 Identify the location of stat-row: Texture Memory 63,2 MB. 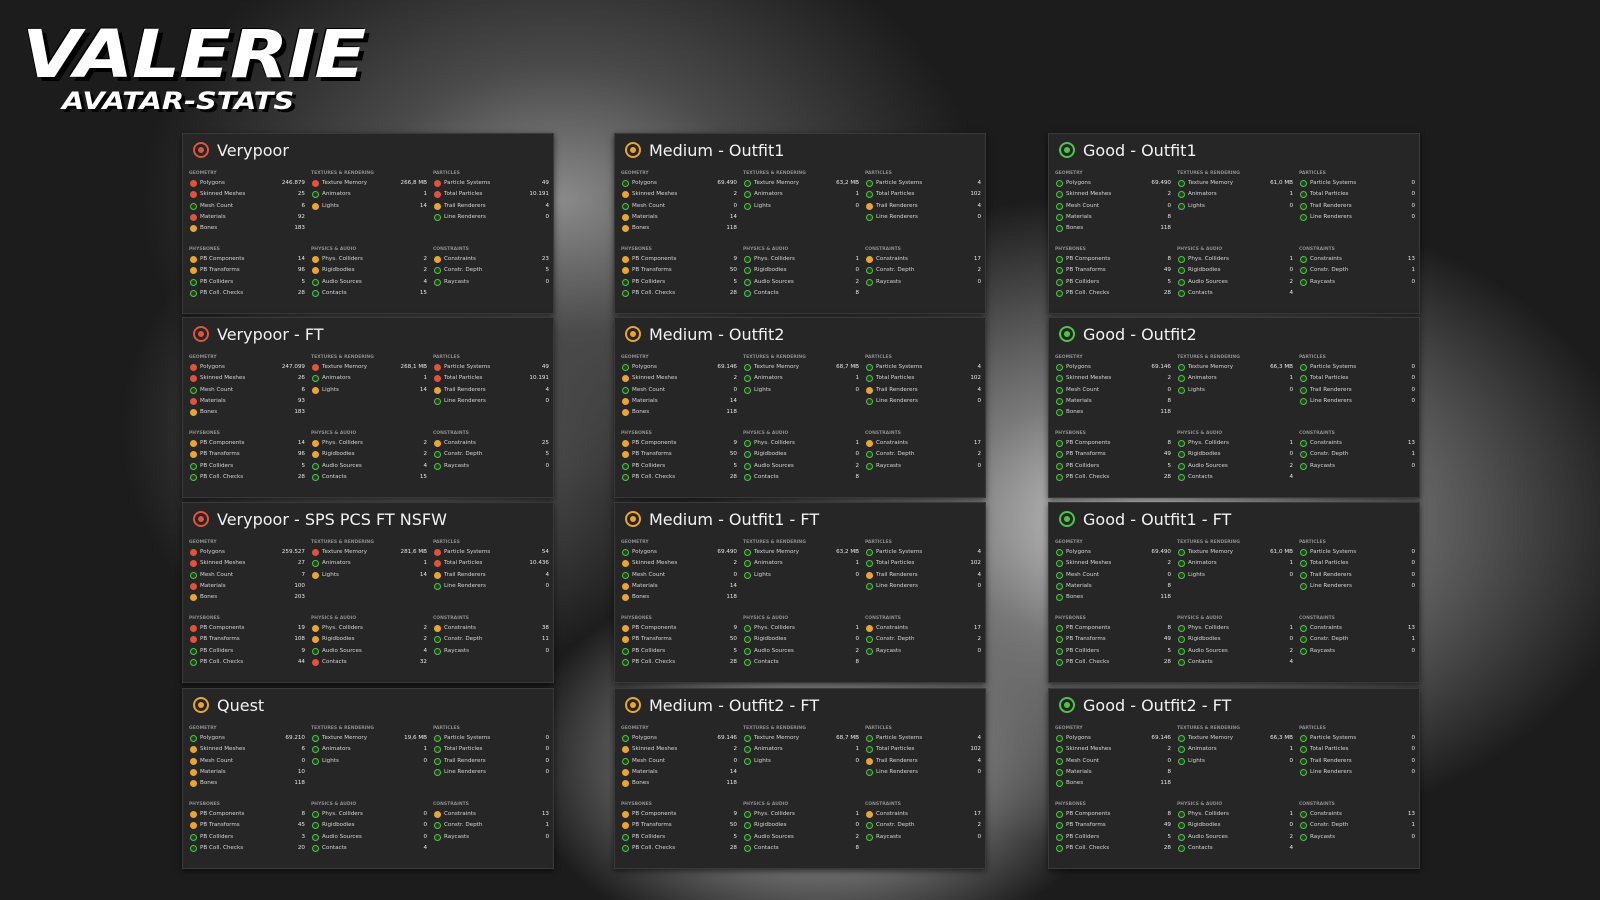
(801, 183).